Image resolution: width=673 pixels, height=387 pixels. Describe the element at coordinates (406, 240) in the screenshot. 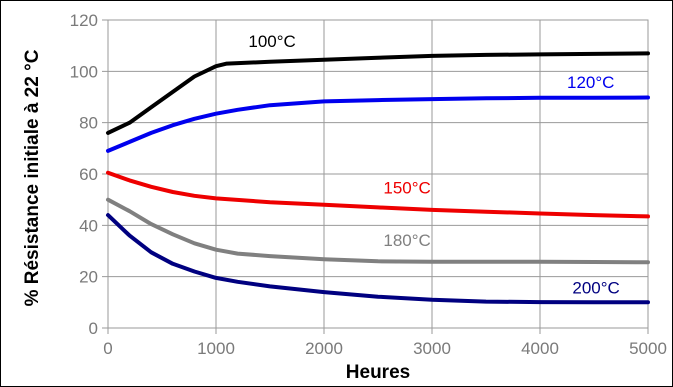

I see `series-label-180: 180°C` at that location.